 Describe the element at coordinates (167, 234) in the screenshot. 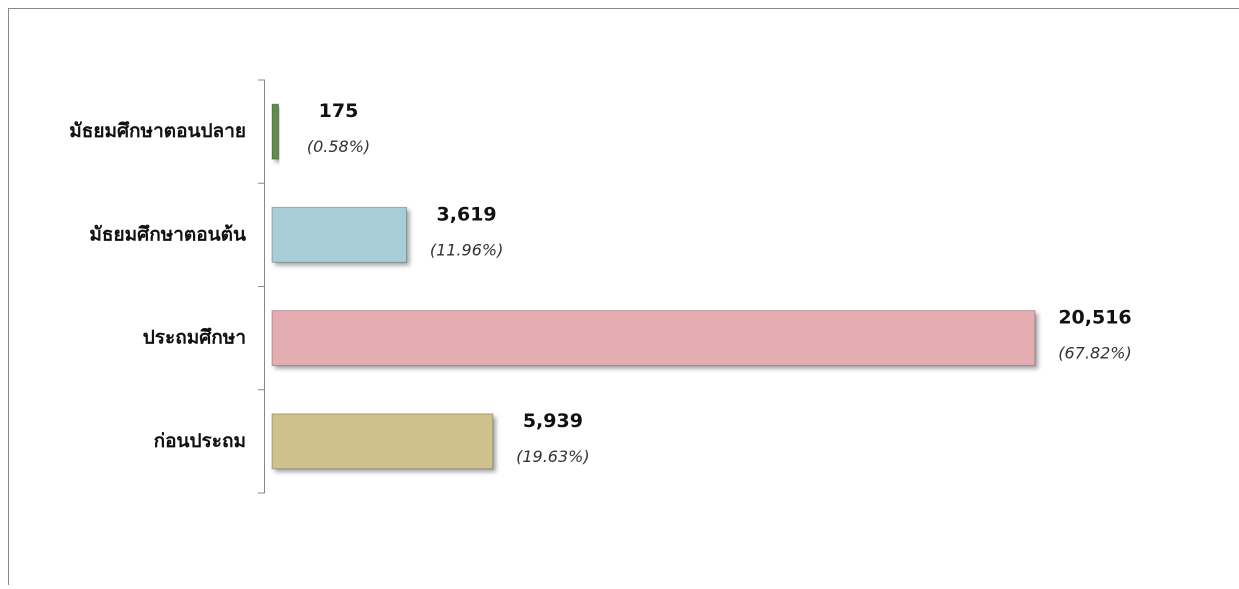

I see `category-label: มัธยมศึกษาตอนต้น` at that location.